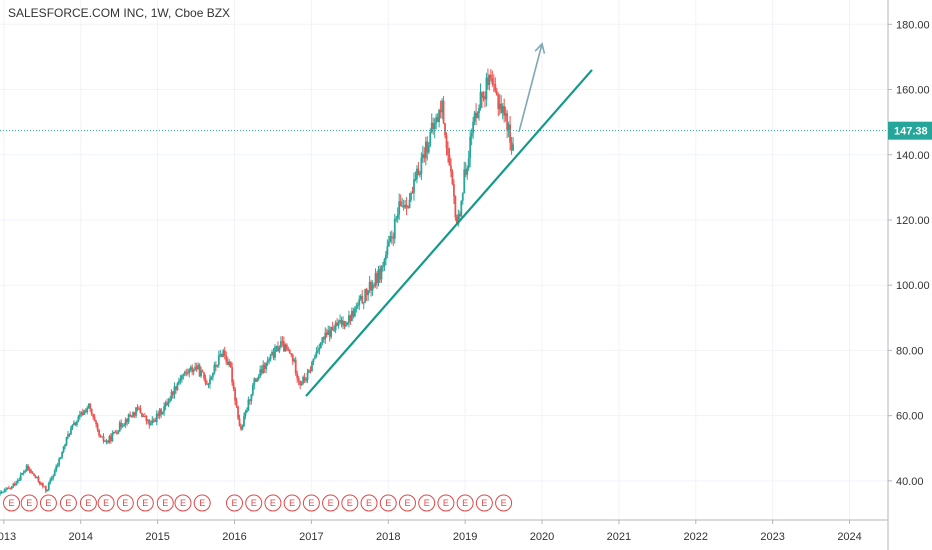 This screenshot has width=932, height=550. Describe the element at coordinates (910, 351) in the screenshot. I see `y-tick-label: 80.00` at that location.